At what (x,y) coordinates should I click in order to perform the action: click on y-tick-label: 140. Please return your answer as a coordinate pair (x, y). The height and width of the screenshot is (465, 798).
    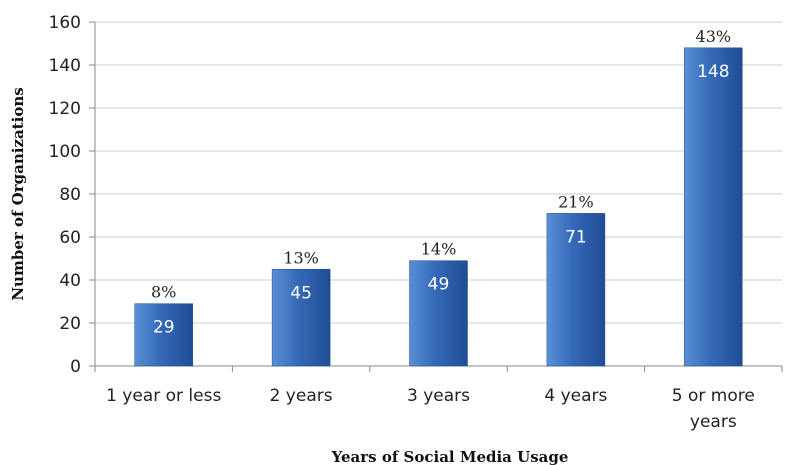
    Looking at the image, I should click on (65, 66).